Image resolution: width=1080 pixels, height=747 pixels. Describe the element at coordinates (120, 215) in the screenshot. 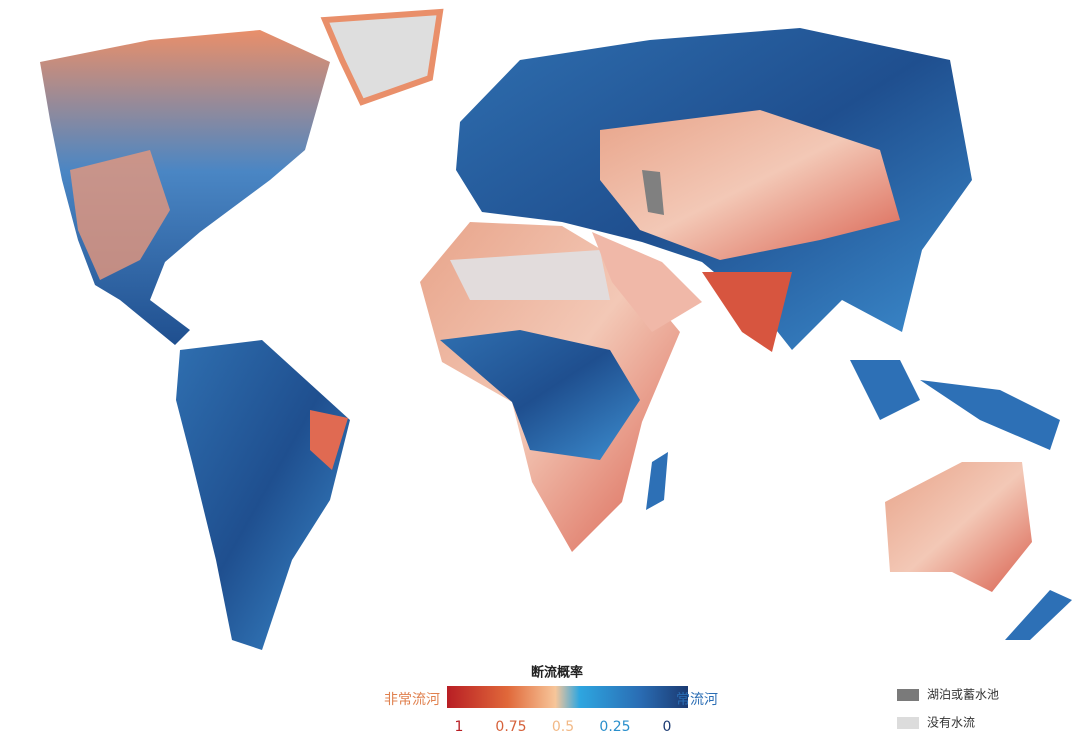

I see `north-america-west` at that location.